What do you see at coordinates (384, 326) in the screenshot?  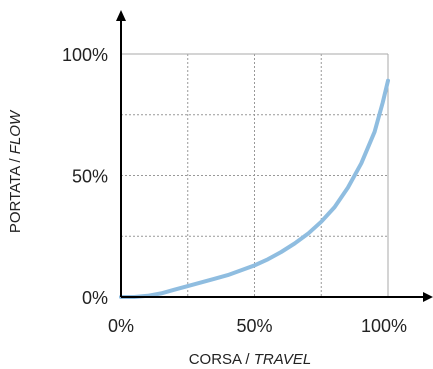 I see `x-tick-label: 100%` at bounding box center [384, 326].